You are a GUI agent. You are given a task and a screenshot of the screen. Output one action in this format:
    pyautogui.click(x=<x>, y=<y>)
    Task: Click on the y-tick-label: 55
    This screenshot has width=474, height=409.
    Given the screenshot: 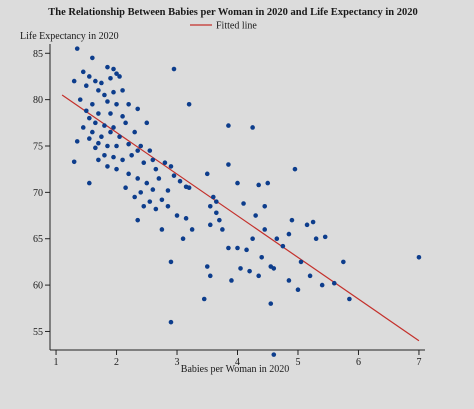 What is the action you would take?
    pyautogui.click(x=38, y=332)
    